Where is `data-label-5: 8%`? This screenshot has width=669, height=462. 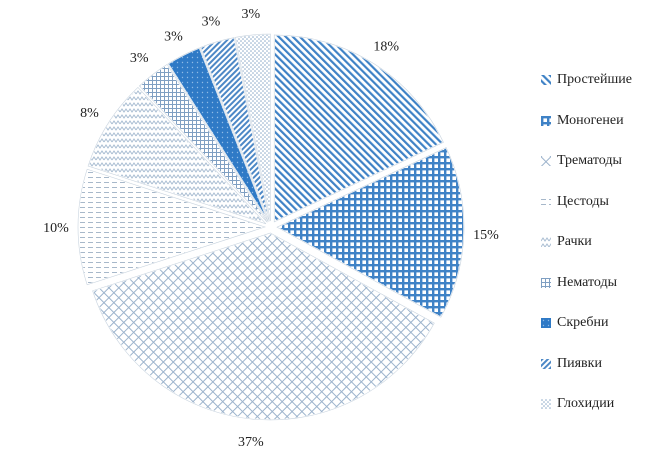
data-label-5: 8% is located at coordinates (89, 113).